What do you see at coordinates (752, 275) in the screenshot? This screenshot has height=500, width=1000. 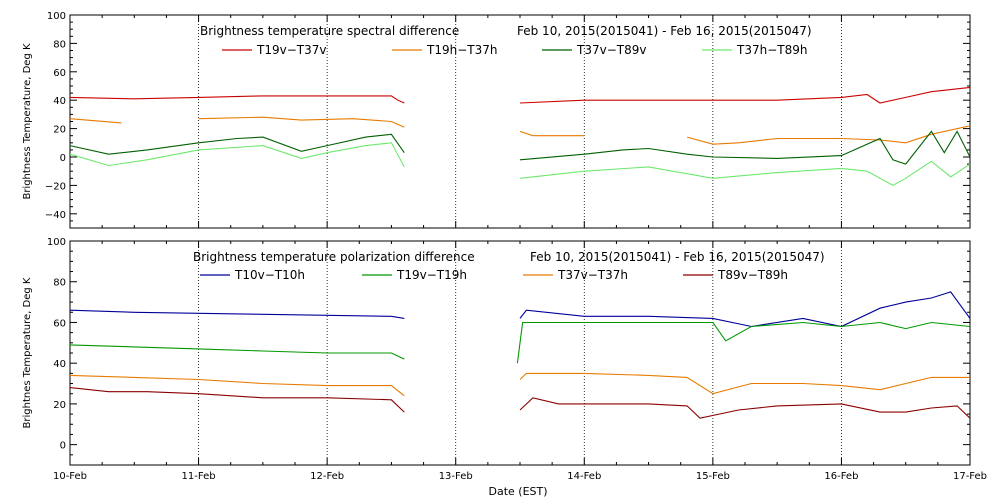 I see `legend-label: T89v−T89h` at bounding box center [752, 275].